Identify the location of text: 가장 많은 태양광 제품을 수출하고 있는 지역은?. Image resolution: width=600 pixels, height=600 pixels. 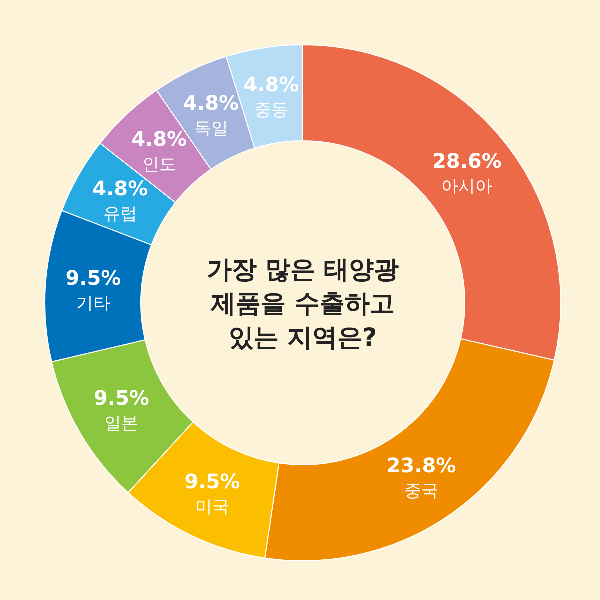
(303, 303).